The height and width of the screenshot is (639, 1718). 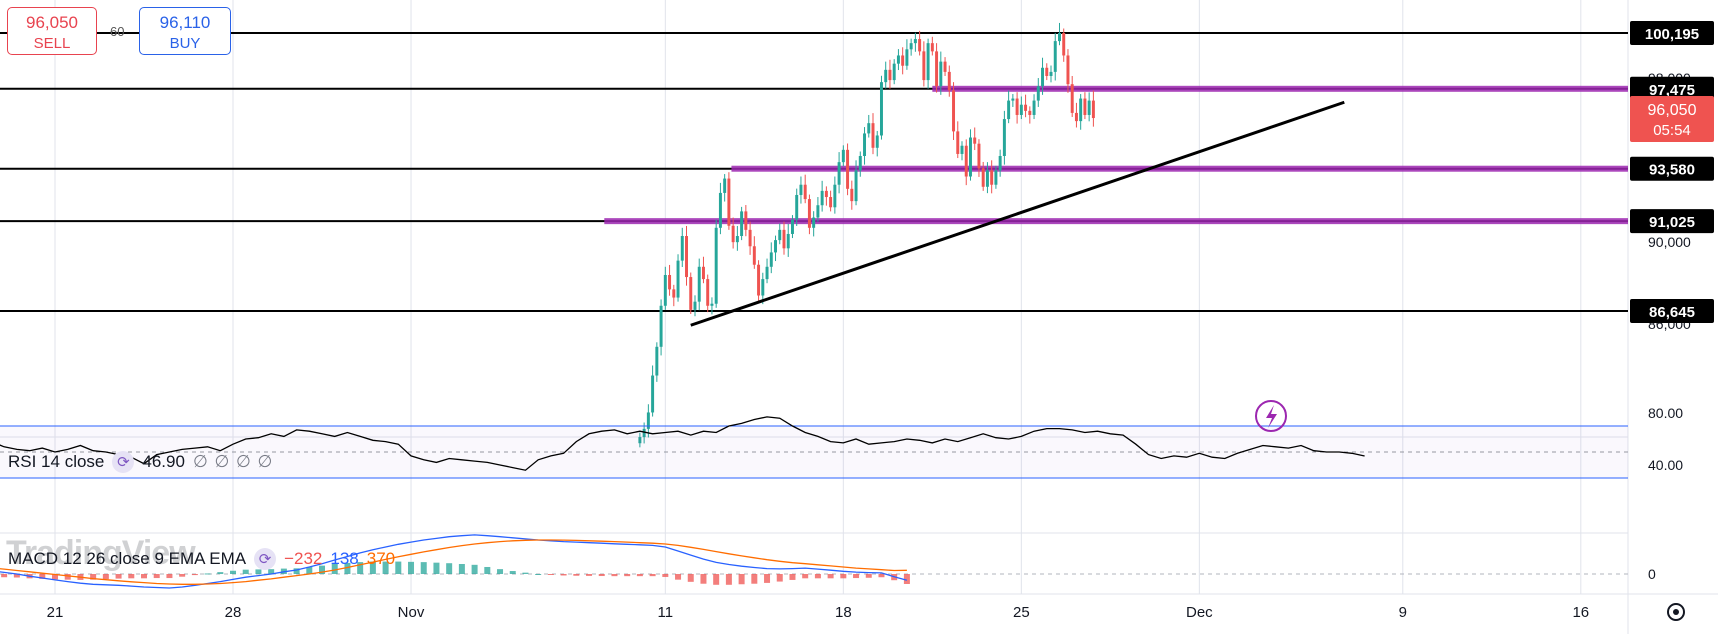 I want to click on time-axis-layer: 21 28 Nov 11 18 25 Dec 9 16, so click(x=818, y=612).